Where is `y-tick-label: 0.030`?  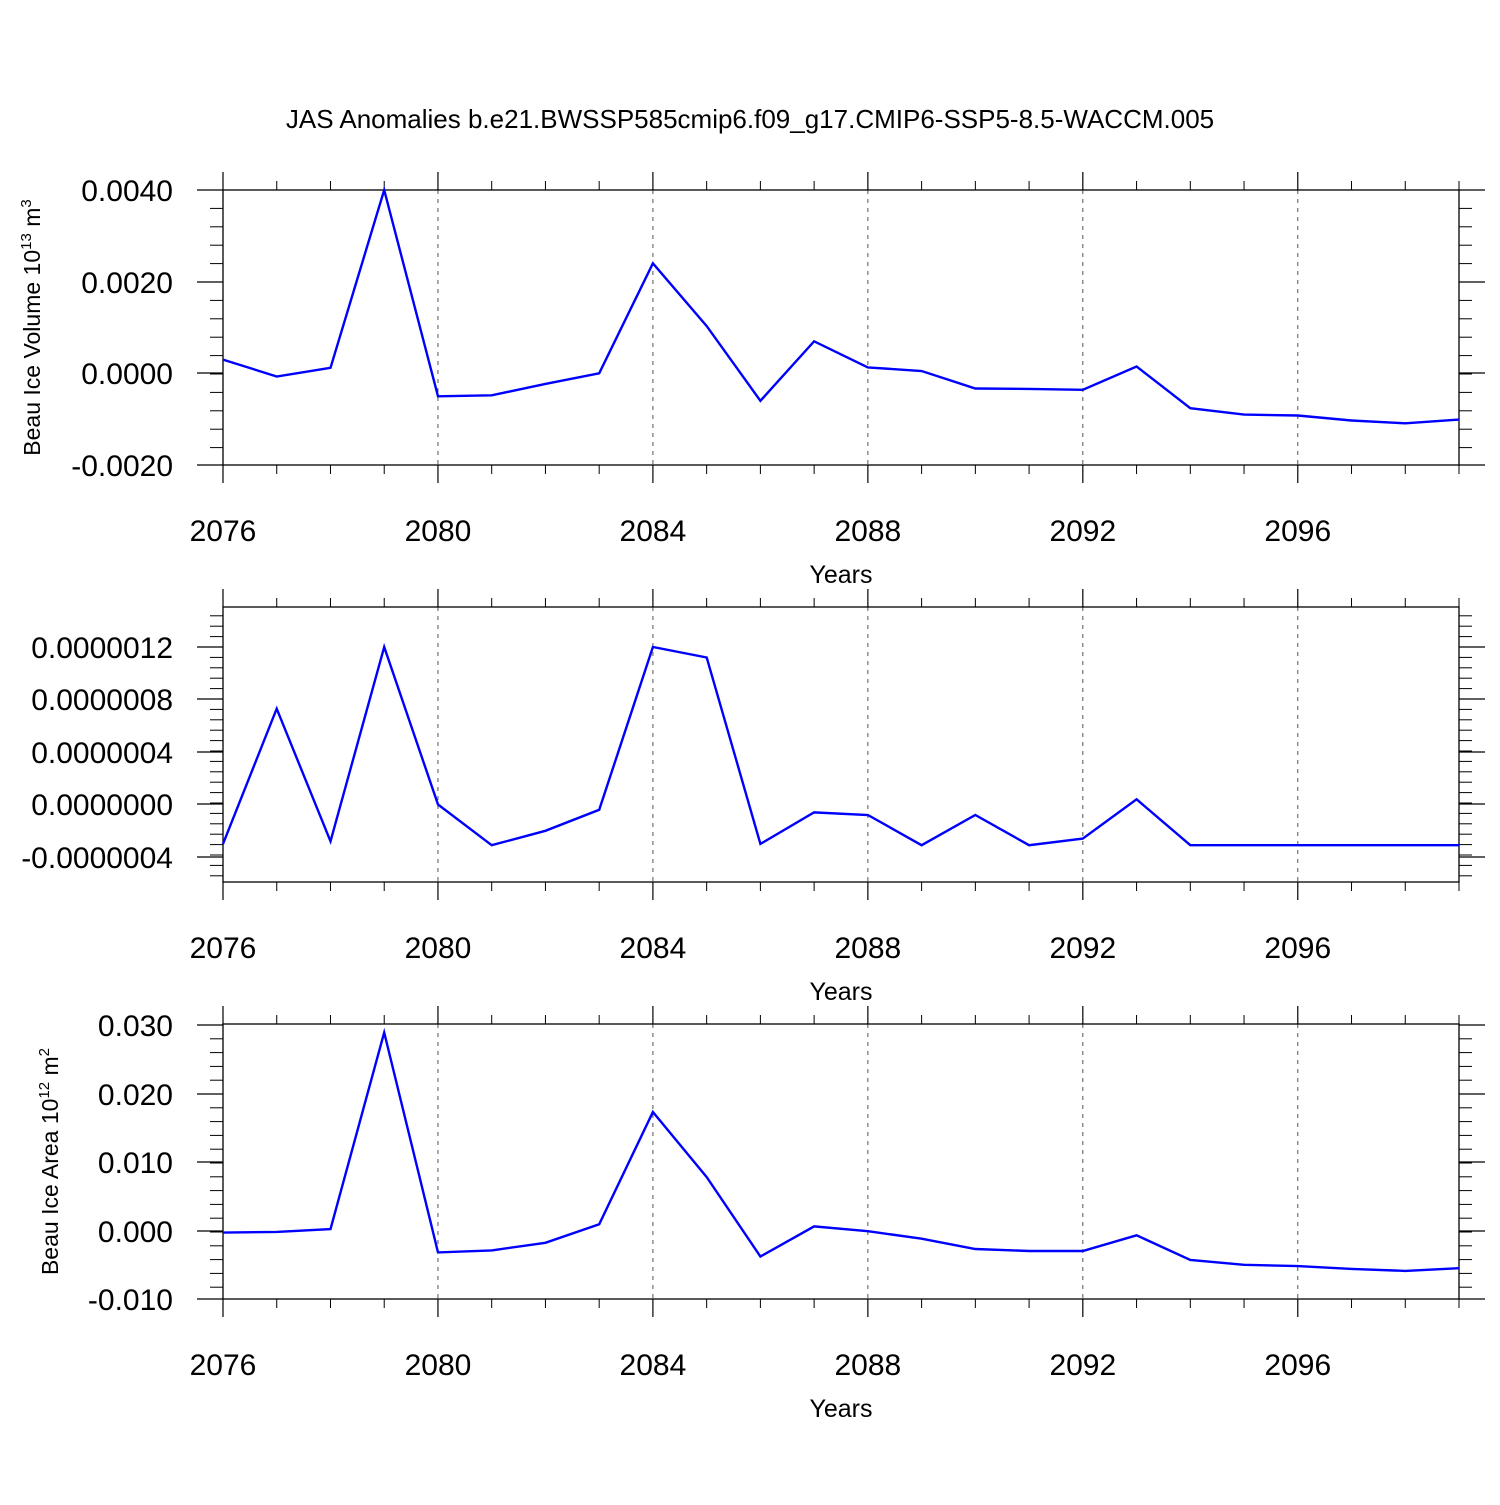
y-tick-label: 0.030 is located at coordinates (135, 1026).